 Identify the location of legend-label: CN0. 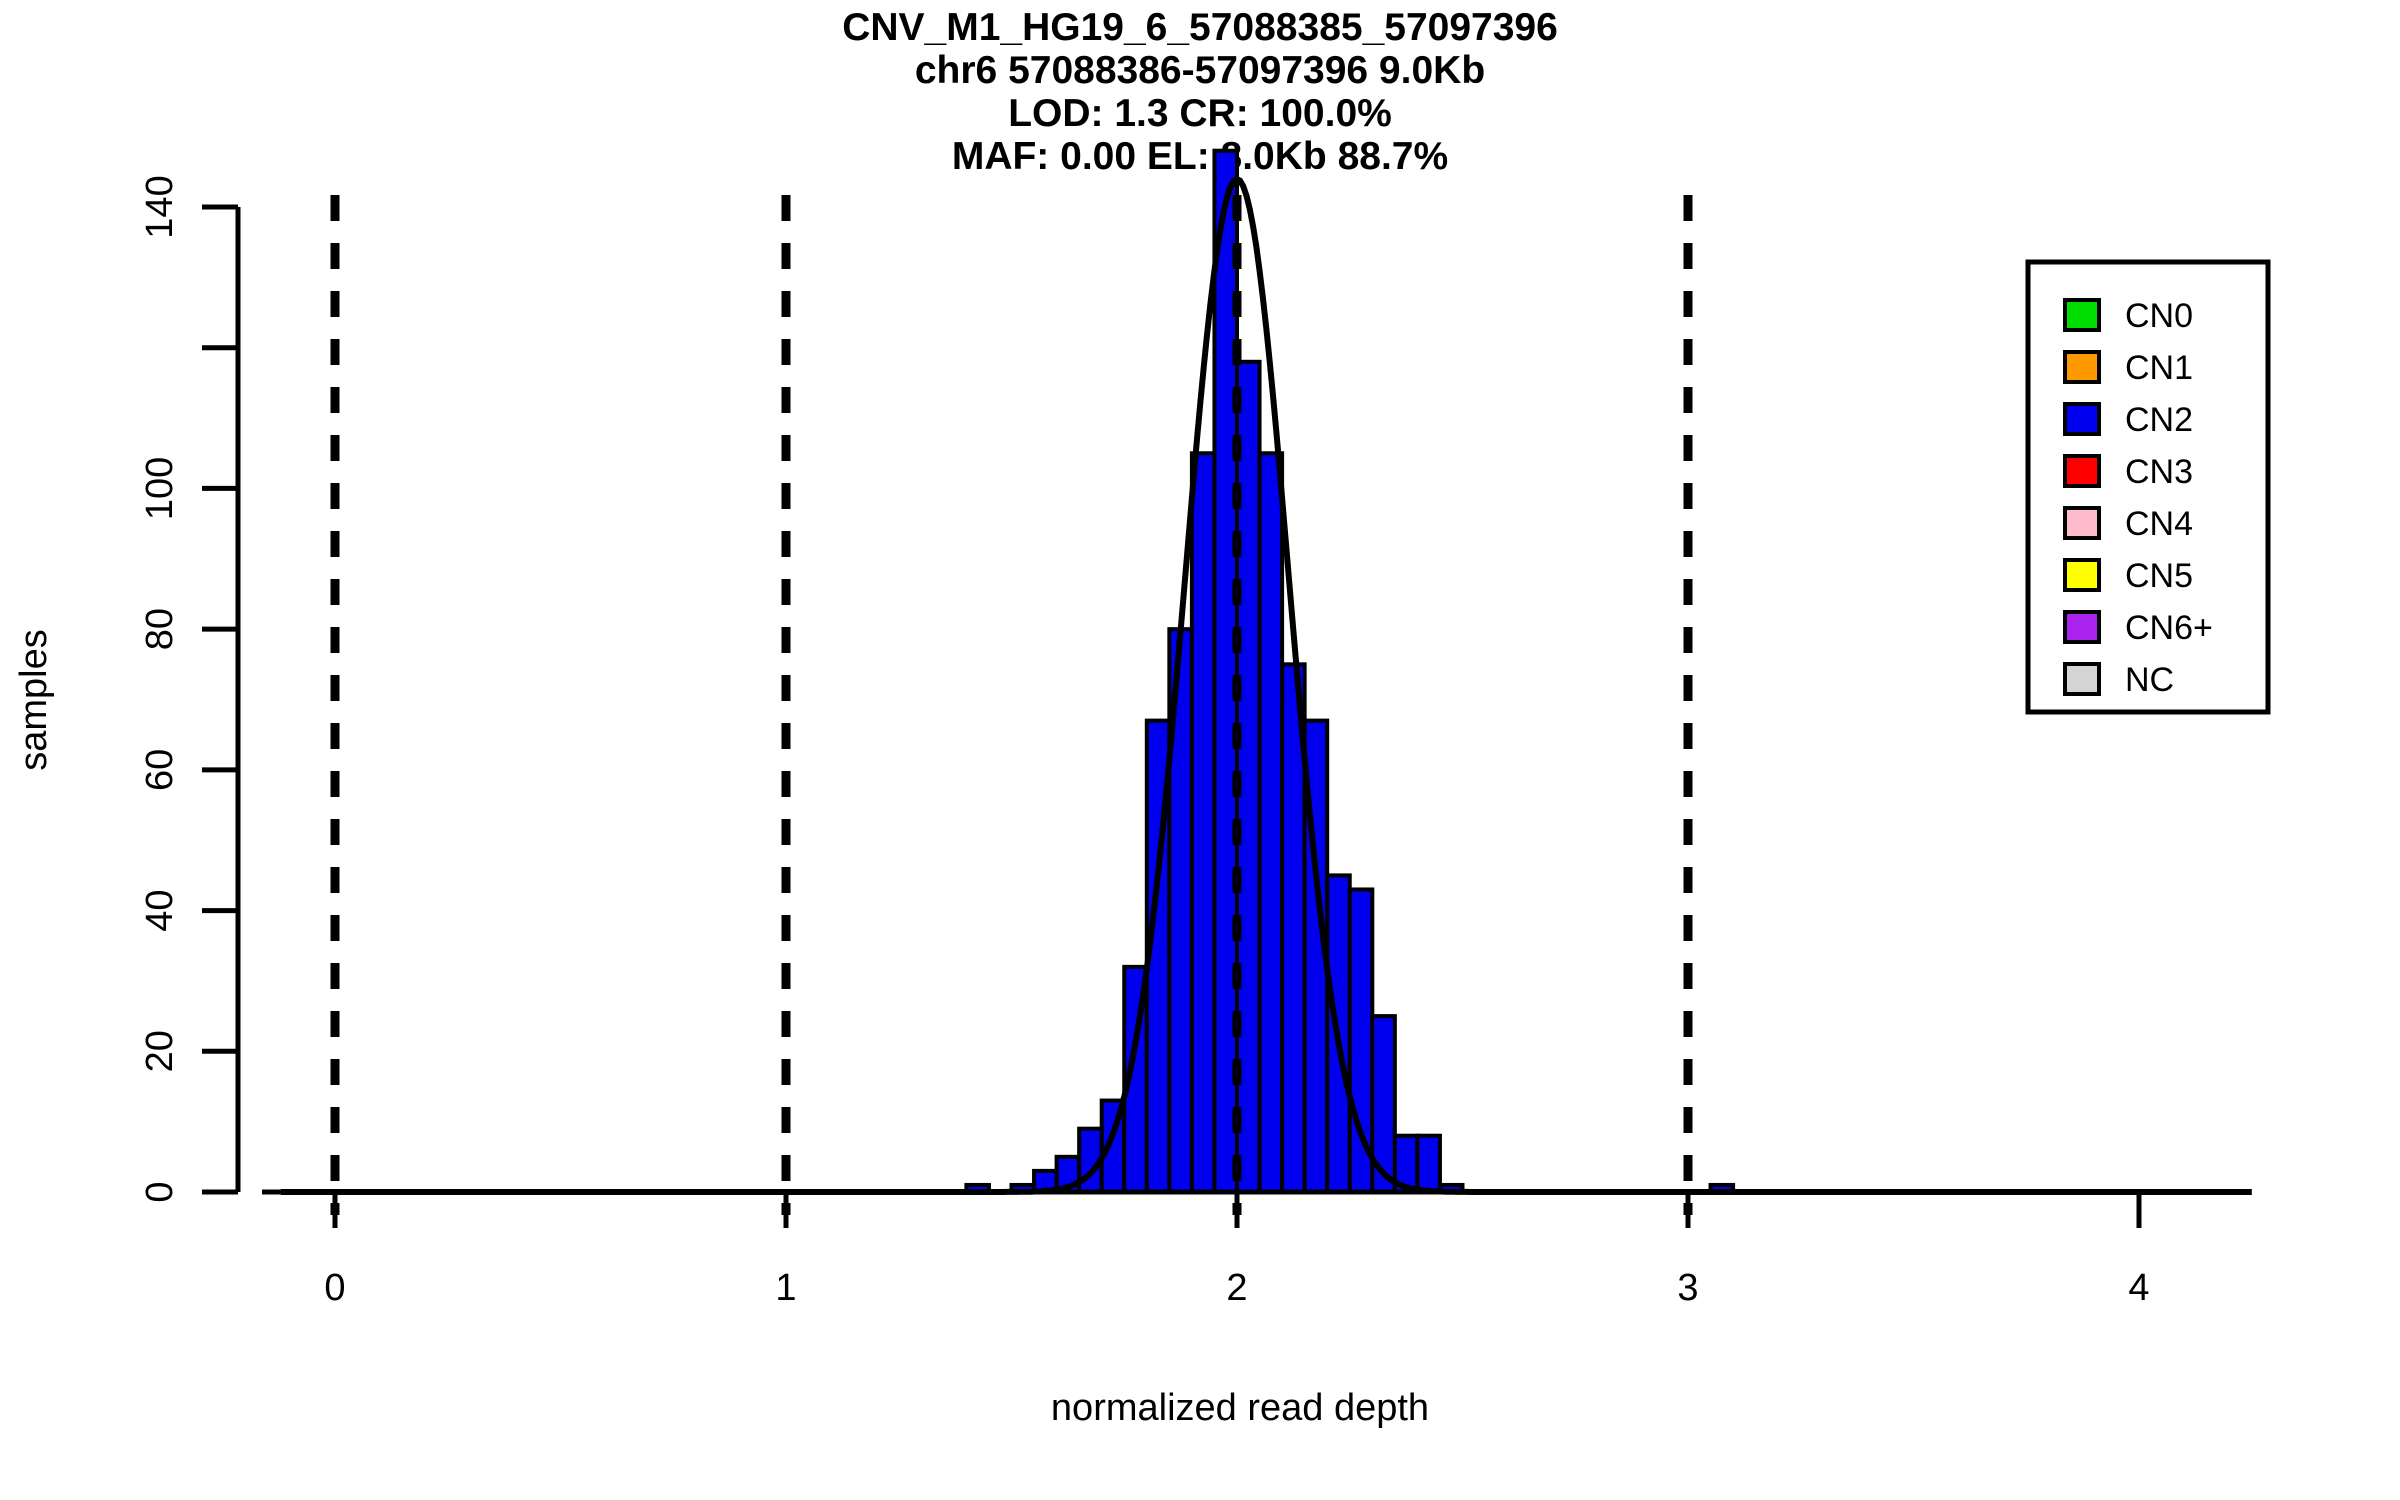
(2159, 316).